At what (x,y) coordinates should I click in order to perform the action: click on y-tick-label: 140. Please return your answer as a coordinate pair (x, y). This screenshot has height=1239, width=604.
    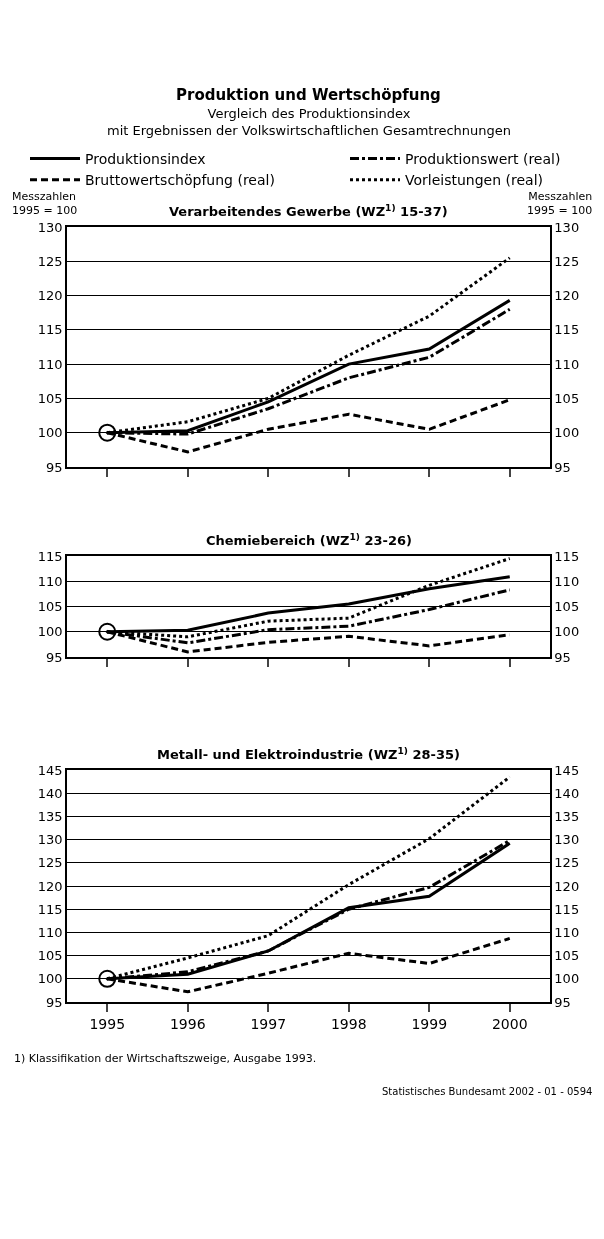
    Looking at the image, I should click on (50, 793).